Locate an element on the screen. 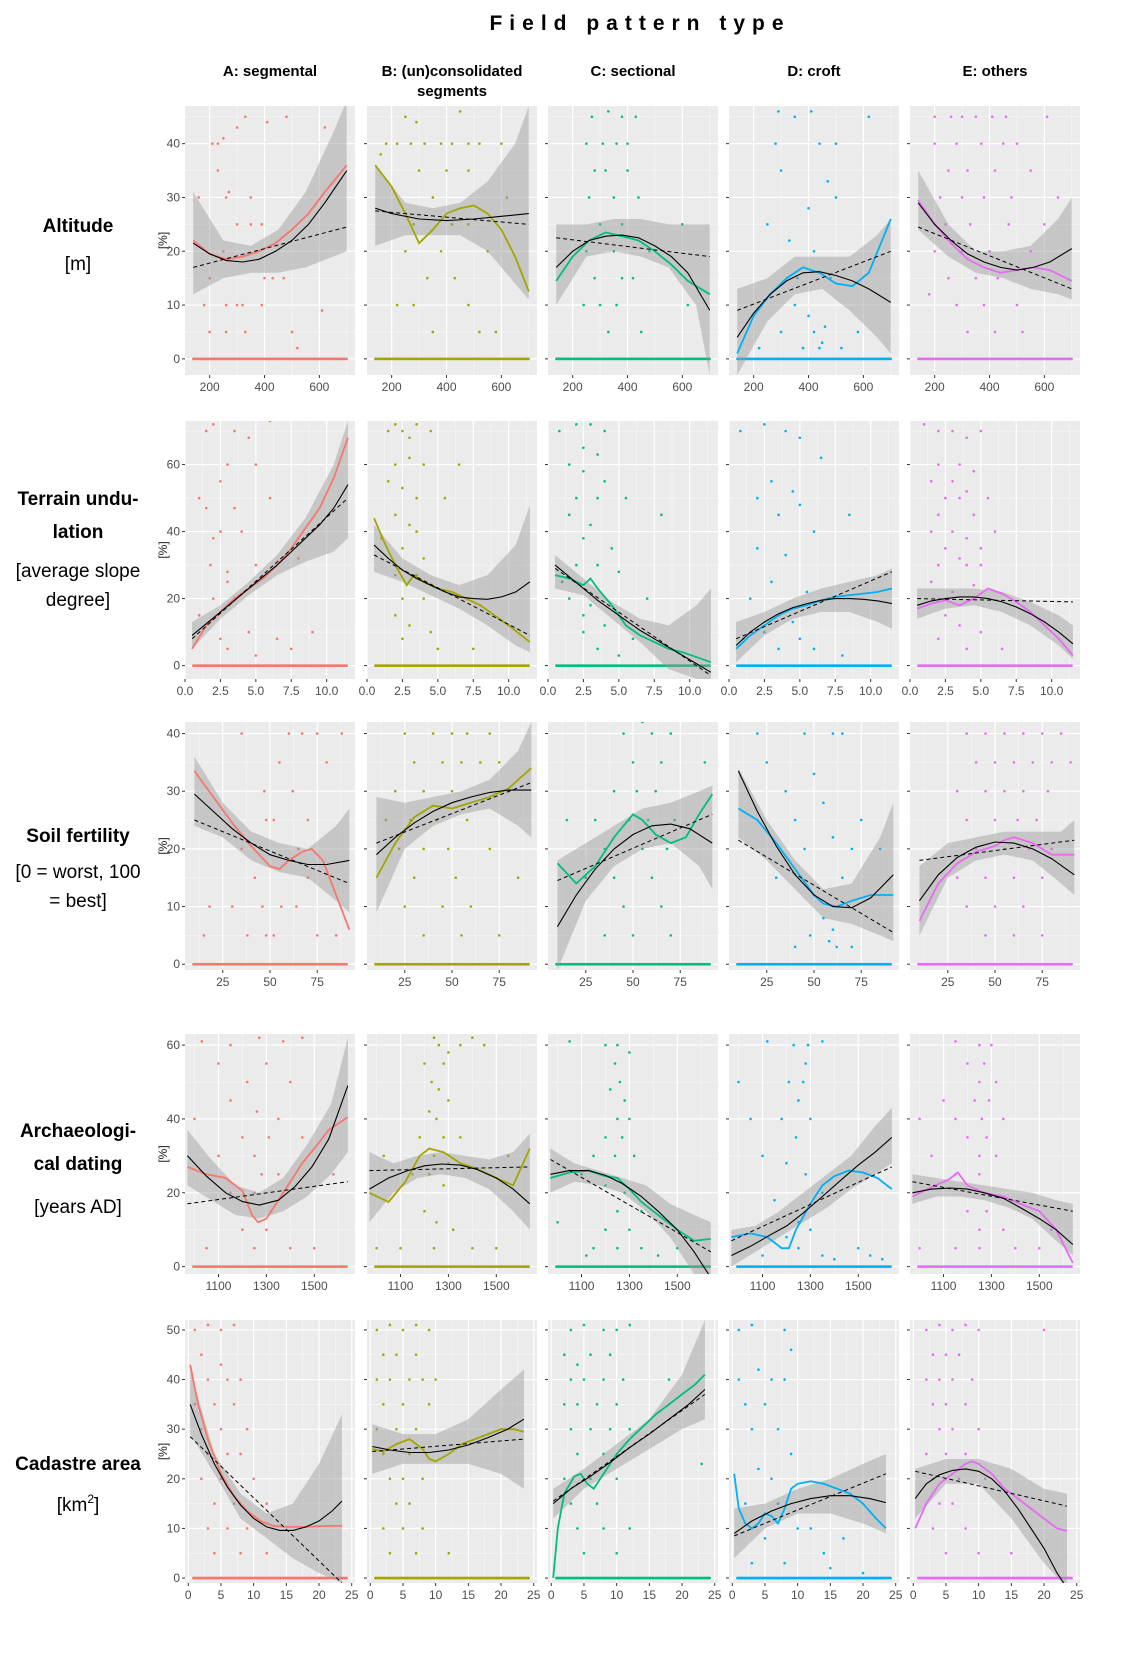  x-tick-label: 5 is located at coordinates (221, 1595).